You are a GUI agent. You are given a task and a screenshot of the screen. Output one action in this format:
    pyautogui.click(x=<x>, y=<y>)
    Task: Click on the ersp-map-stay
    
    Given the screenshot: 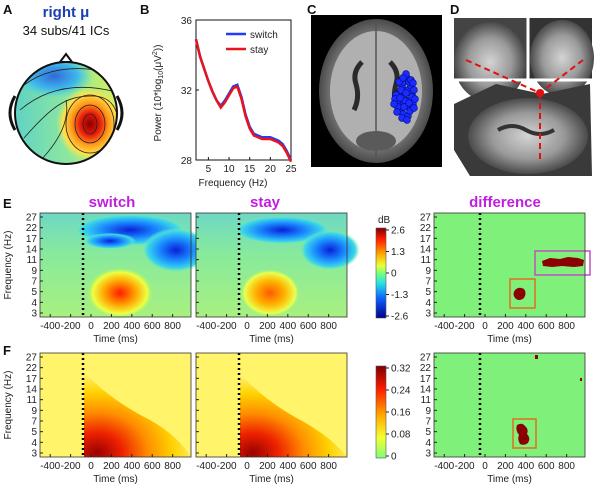 What is the action you would take?
    pyautogui.click(x=278, y=265)
    